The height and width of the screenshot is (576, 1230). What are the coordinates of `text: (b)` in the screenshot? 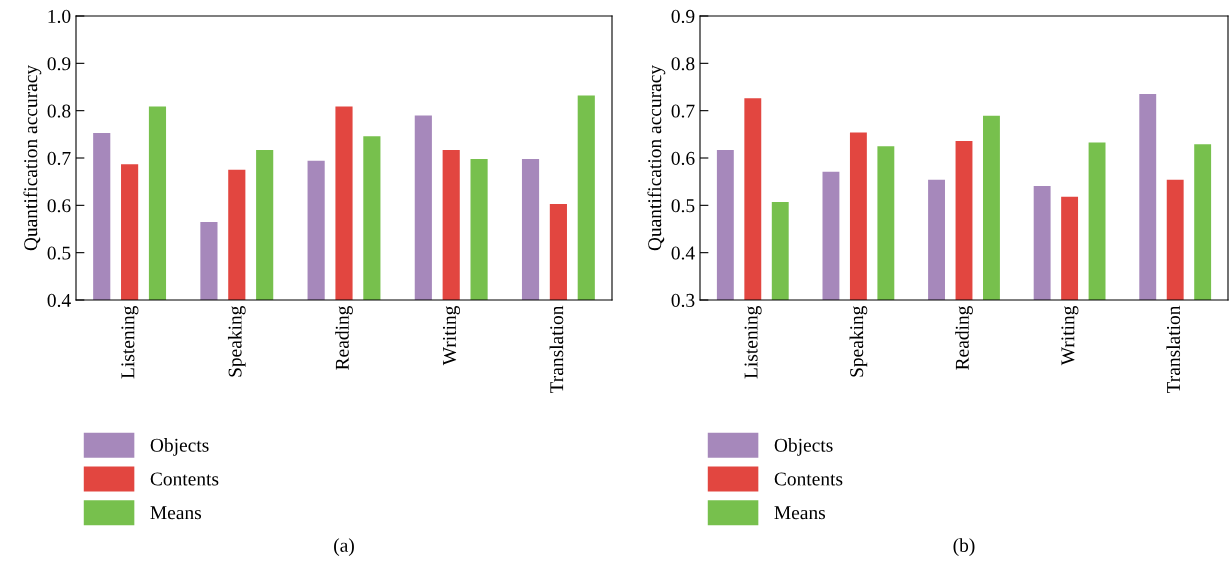 It's located at (964, 547).